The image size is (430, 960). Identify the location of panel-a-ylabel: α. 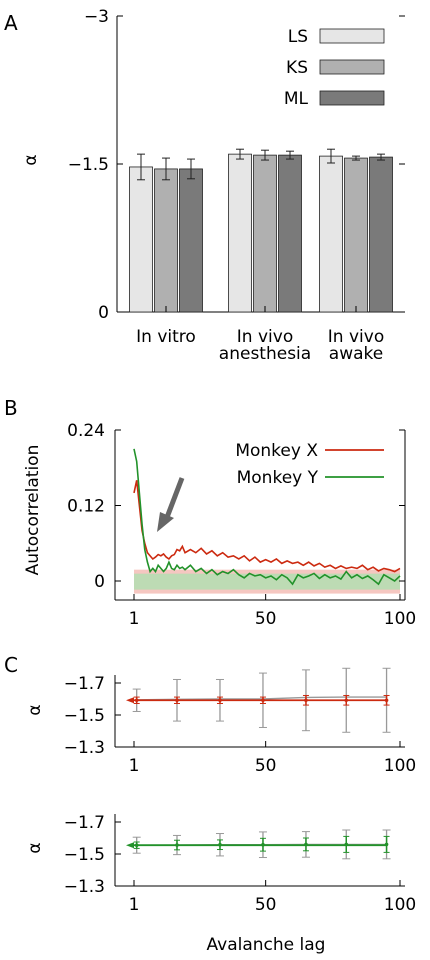
(31, 159).